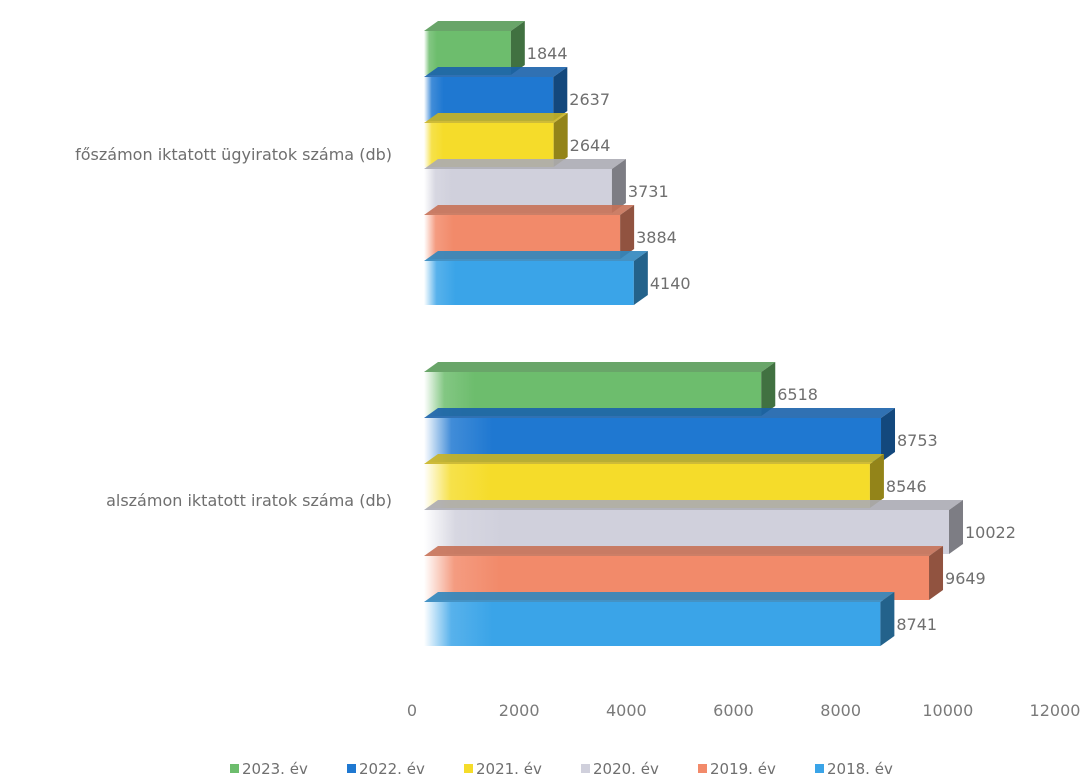 This screenshot has height=780, width=1087. I want to click on legend-label: 2022. év, so click(392, 769).